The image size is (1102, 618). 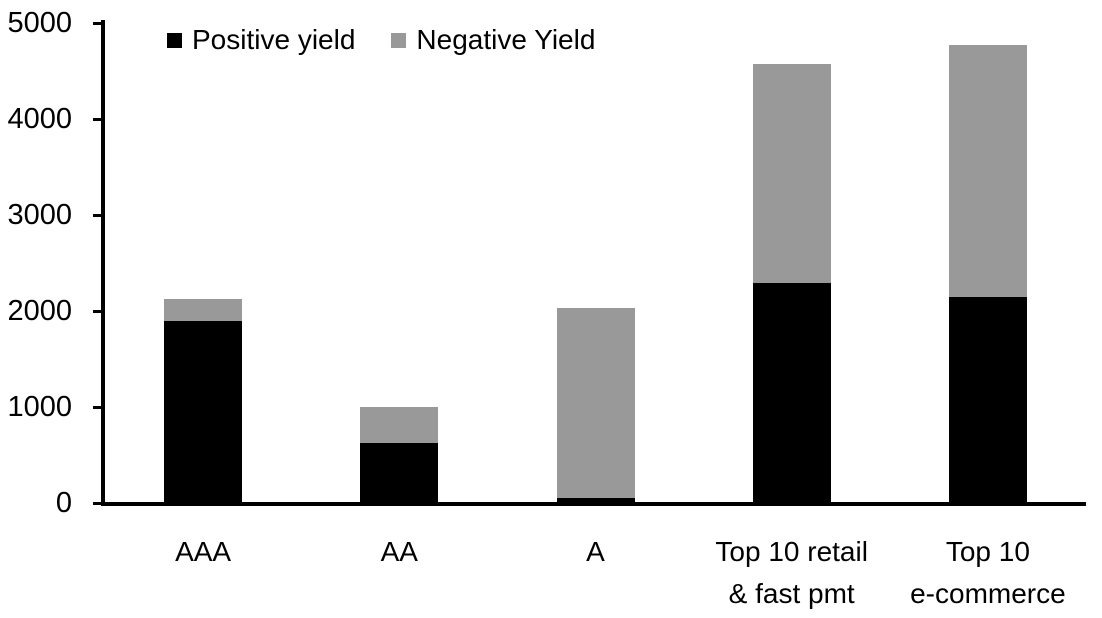 What do you see at coordinates (174, 40) in the screenshot?
I see `positive-yield-swatch-icon` at bounding box center [174, 40].